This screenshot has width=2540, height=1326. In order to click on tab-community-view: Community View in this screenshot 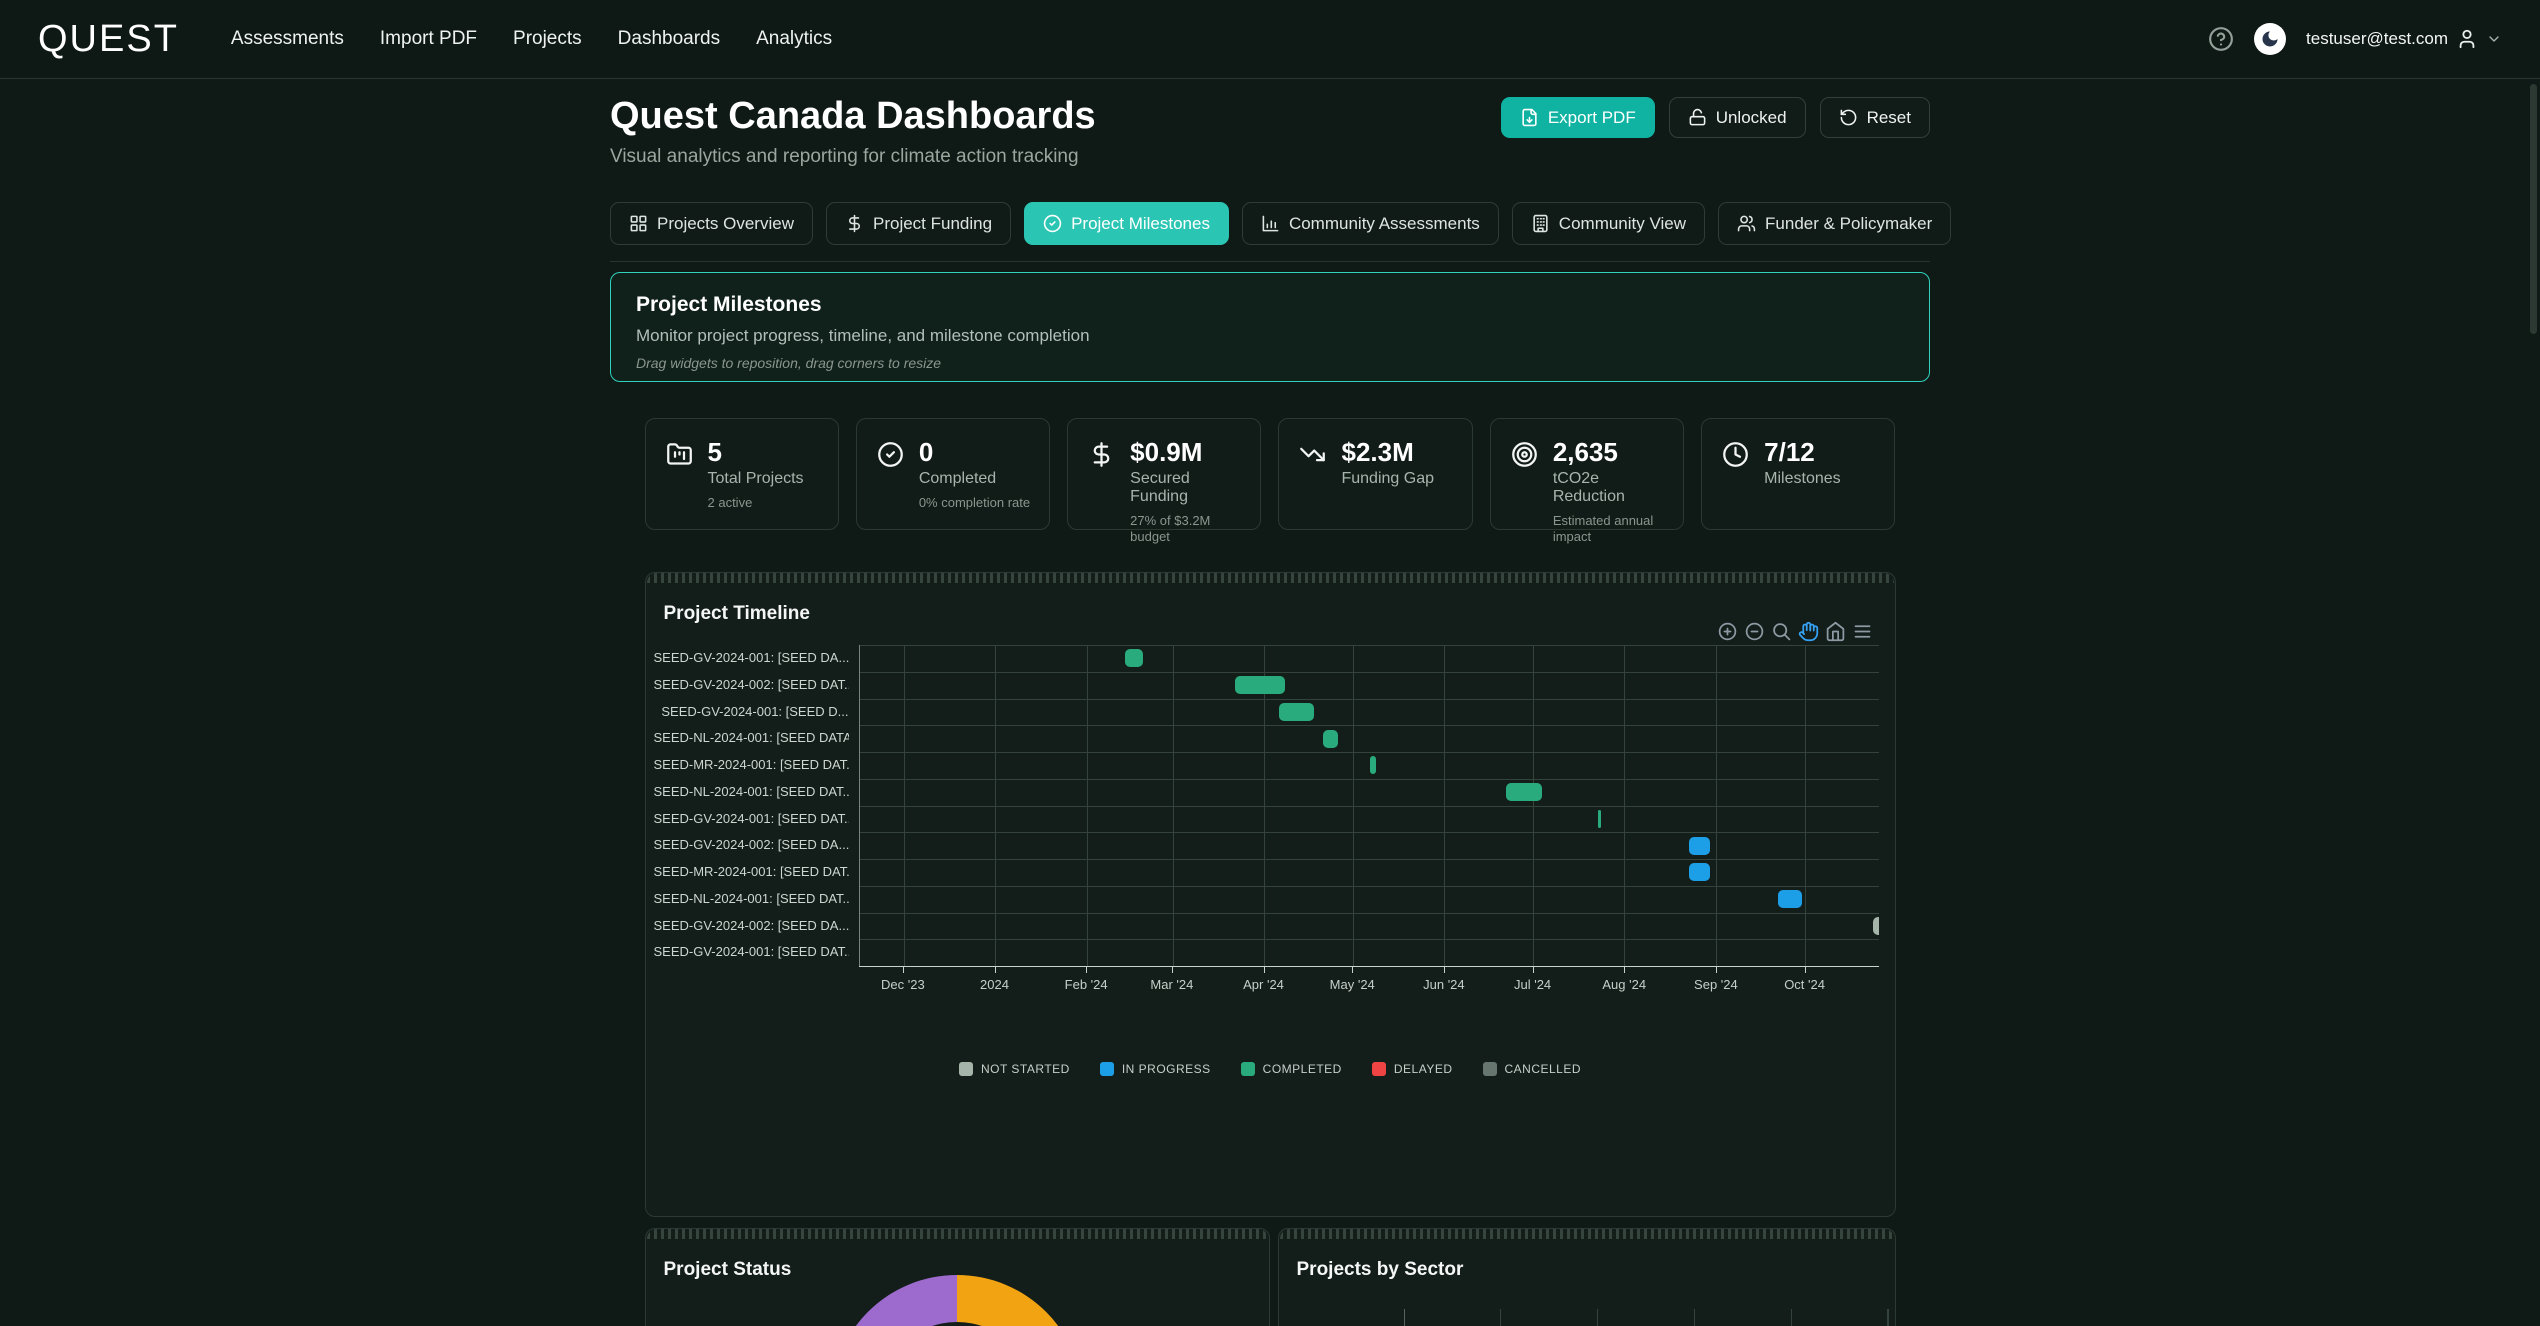, I will do `click(1608, 223)`.